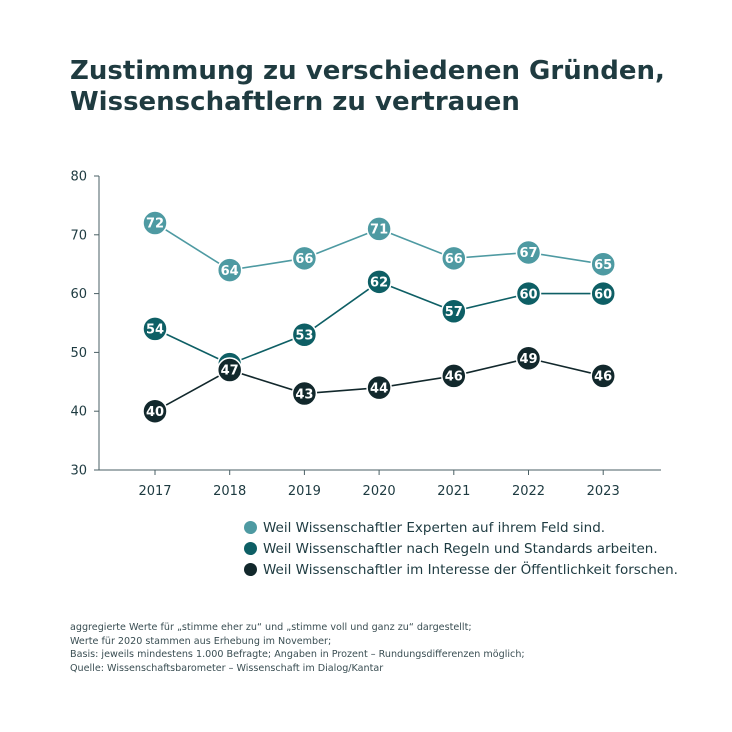  I want to click on data-point-2-2020, so click(379, 282).